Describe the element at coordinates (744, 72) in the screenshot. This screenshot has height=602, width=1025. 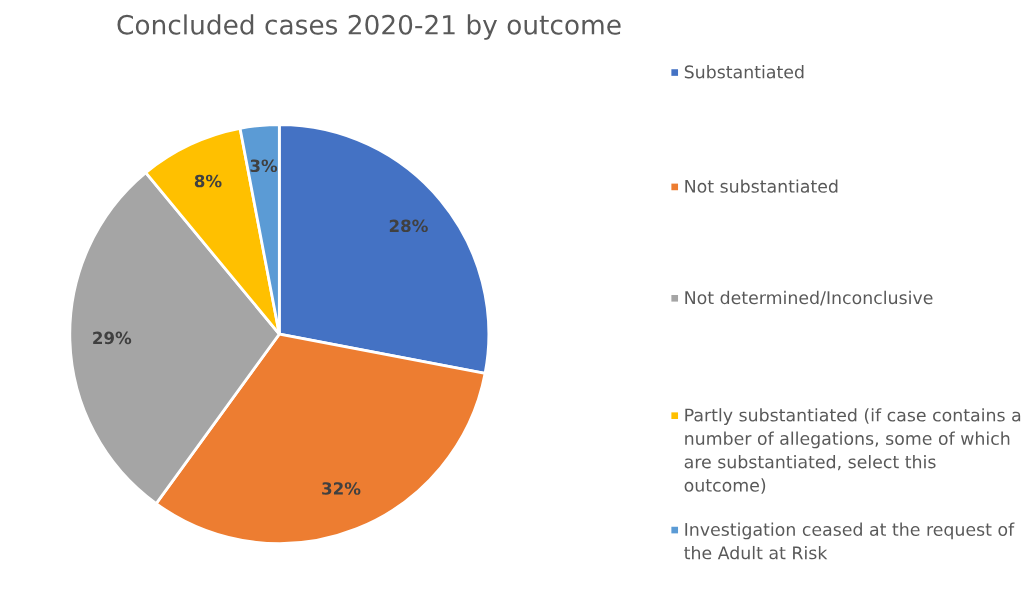
I see `legend-label: Substantiated` at that location.